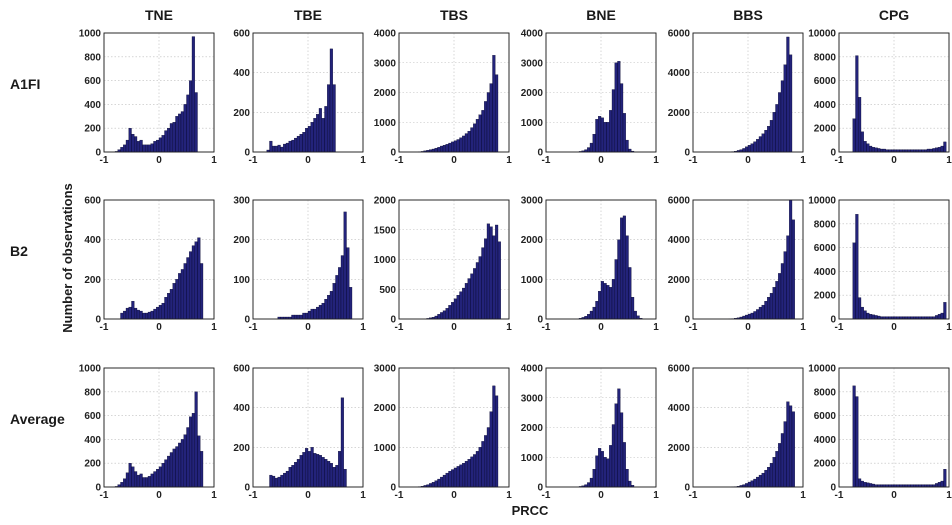 The image size is (952, 525). I want to click on y-tick-label: 200, so click(241, 240).